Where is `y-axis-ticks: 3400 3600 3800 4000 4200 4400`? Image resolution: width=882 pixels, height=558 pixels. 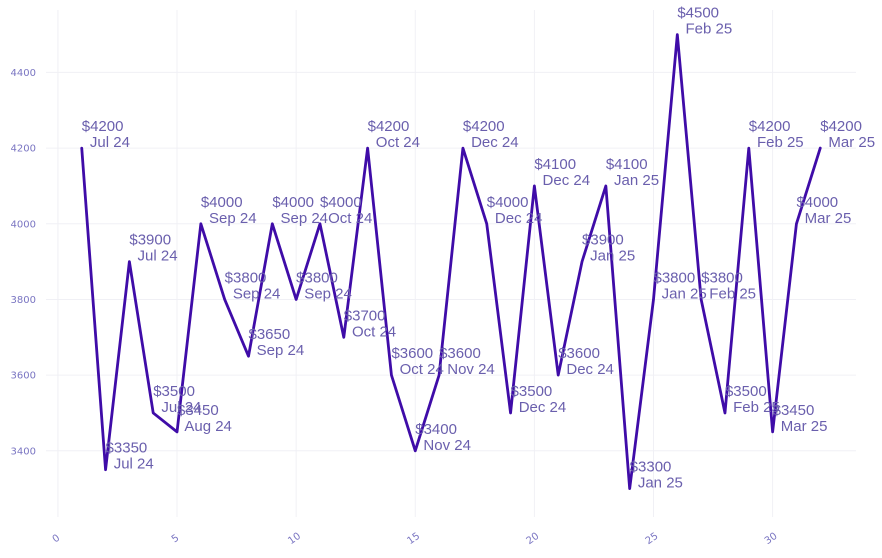
y-axis-ticks: 3400 3600 3800 4000 4200 4400 is located at coordinates (23, 262).